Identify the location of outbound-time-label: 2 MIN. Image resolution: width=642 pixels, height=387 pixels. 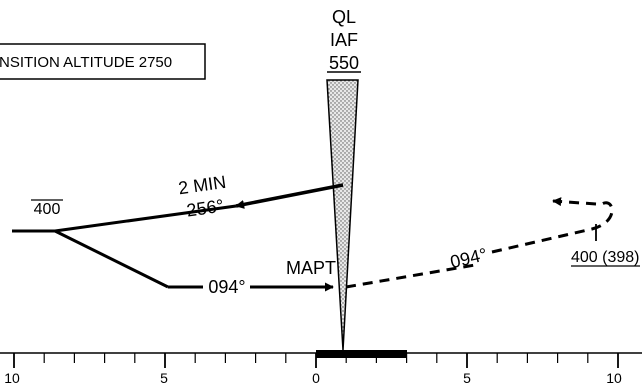
(202, 185).